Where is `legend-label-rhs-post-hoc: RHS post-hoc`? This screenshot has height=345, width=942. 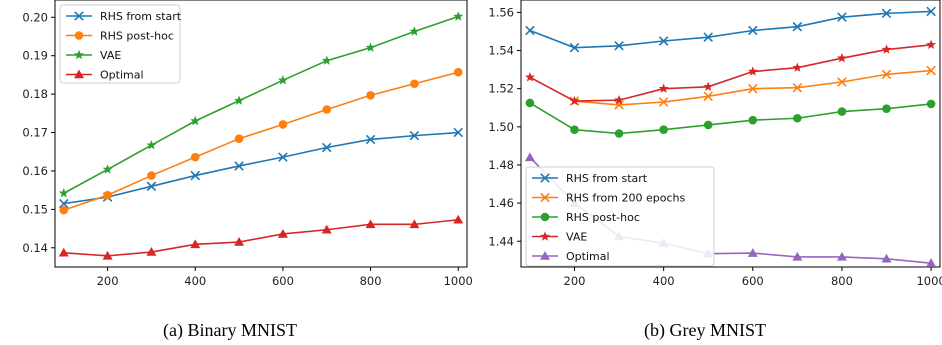
legend-label-rhs-post-hoc: RHS post-hoc is located at coordinates (603, 217).